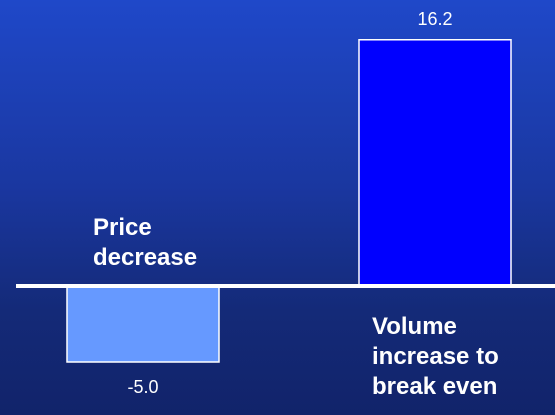  Describe the element at coordinates (434, 19) in the screenshot. I see `value-label-volume-increase: 16.2` at that location.